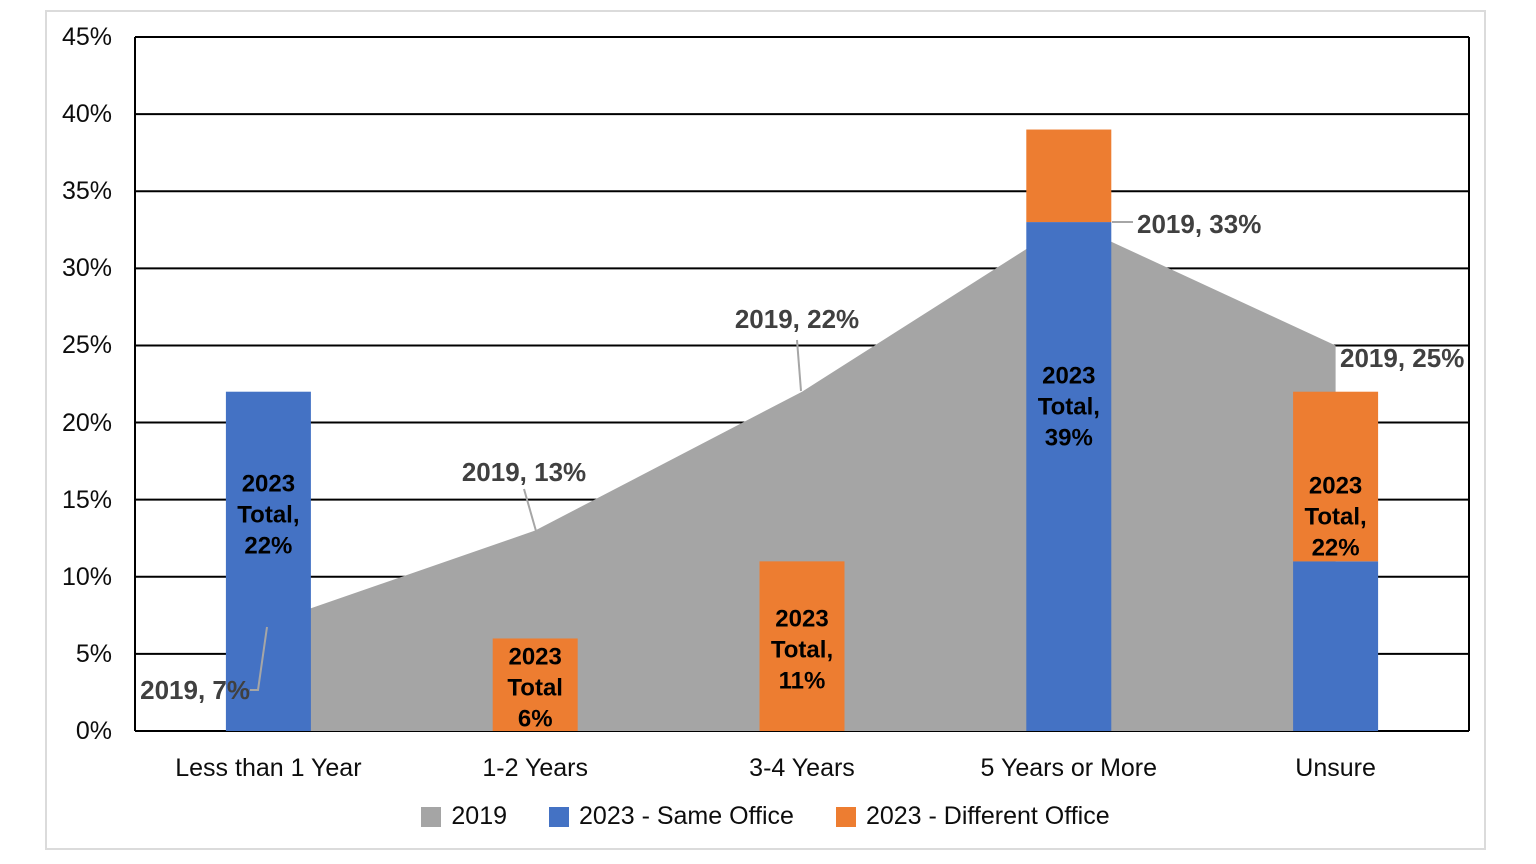  What do you see at coordinates (93, 731) in the screenshot?
I see `y-axis-tick-label: 0%` at bounding box center [93, 731].